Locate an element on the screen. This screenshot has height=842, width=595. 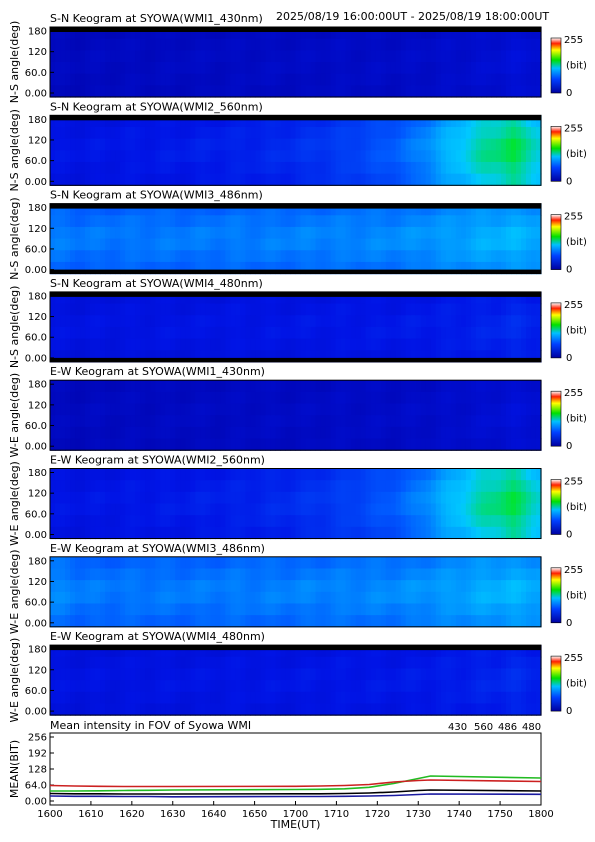
y-tick-label: 64.0 is located at coordinates (36, 786).